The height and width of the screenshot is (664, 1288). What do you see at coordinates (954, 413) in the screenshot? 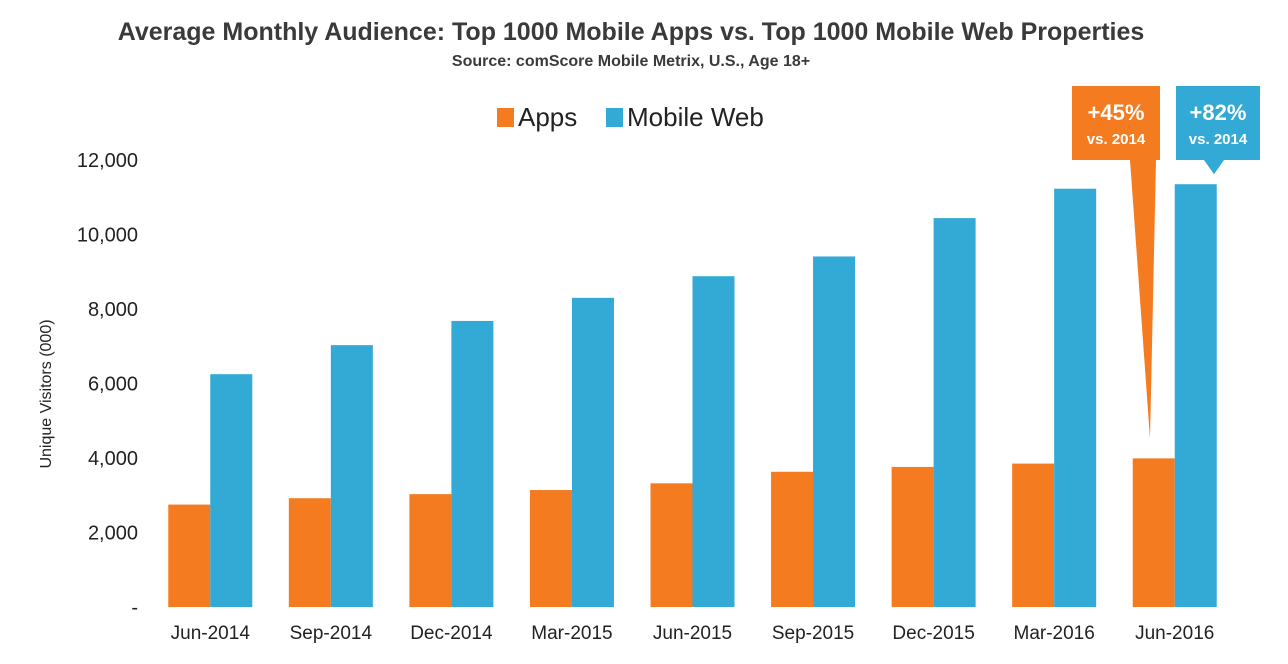
I see `bar-mobile-web-dec-2015` at bounding box center [954, 413].